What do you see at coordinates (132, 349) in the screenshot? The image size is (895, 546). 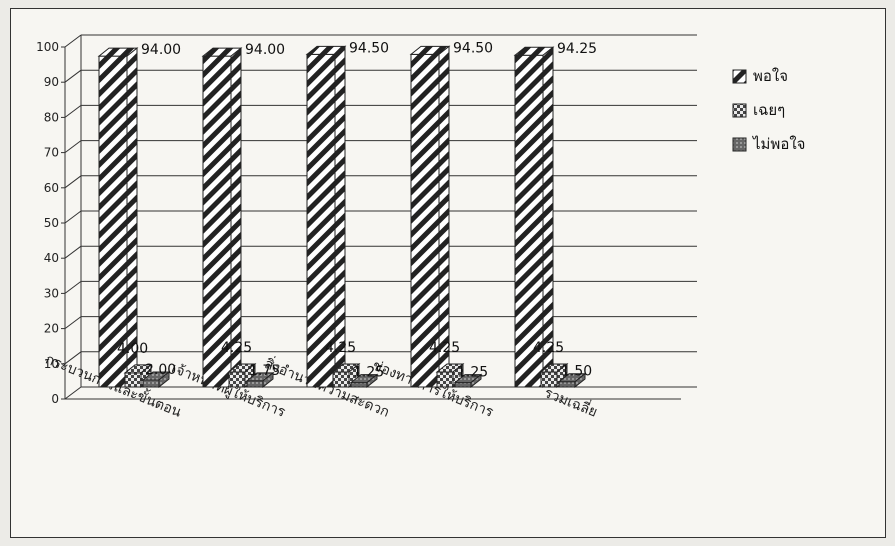 I see `data-label: 4.00` at bounding box center [132, 349].